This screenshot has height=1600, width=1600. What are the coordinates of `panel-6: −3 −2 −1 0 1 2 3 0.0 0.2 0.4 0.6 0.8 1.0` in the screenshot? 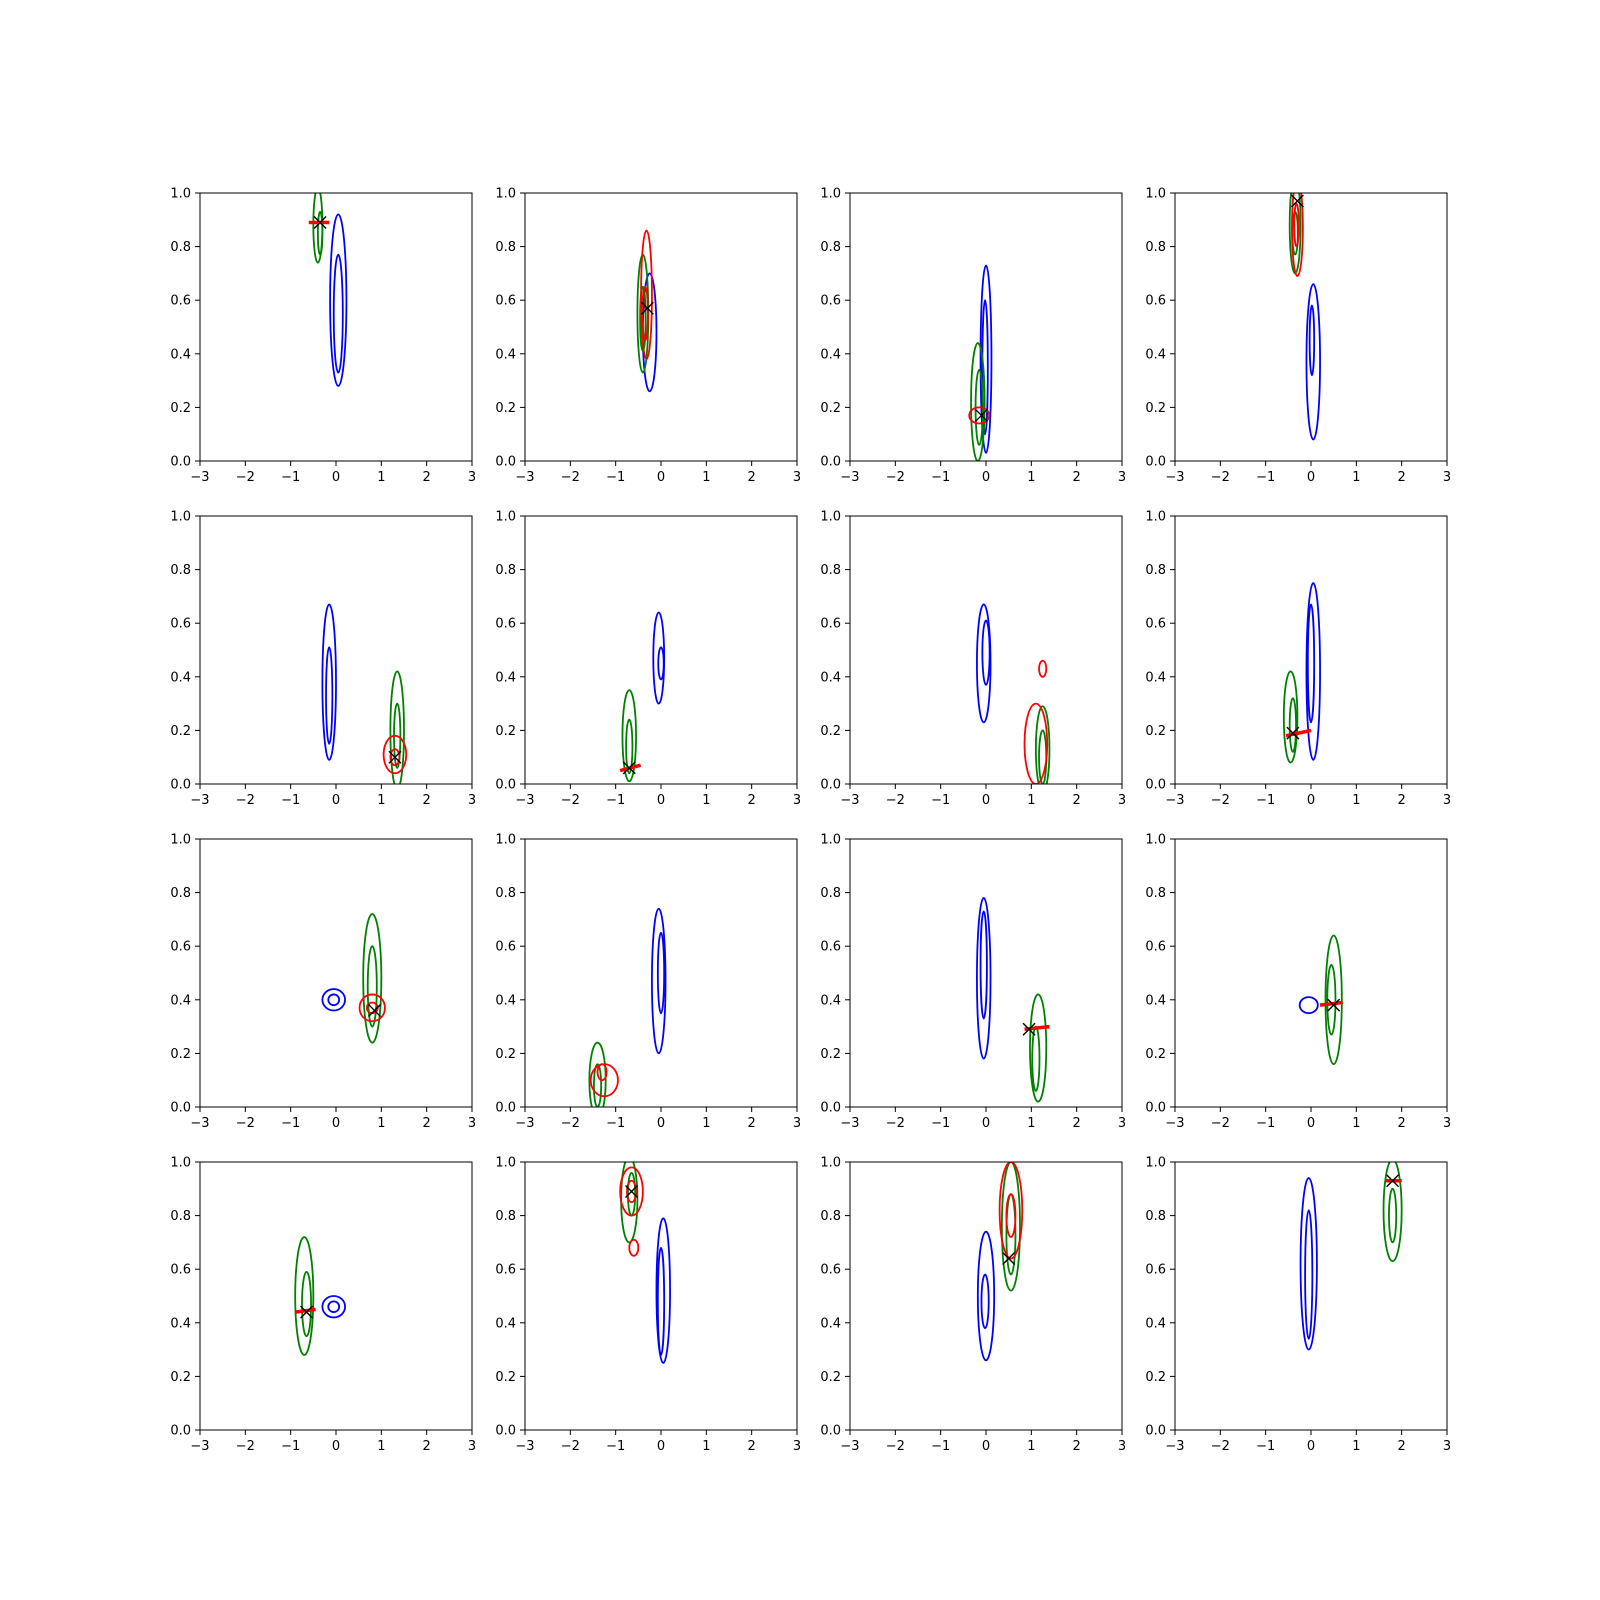 It's located at (648, 659).